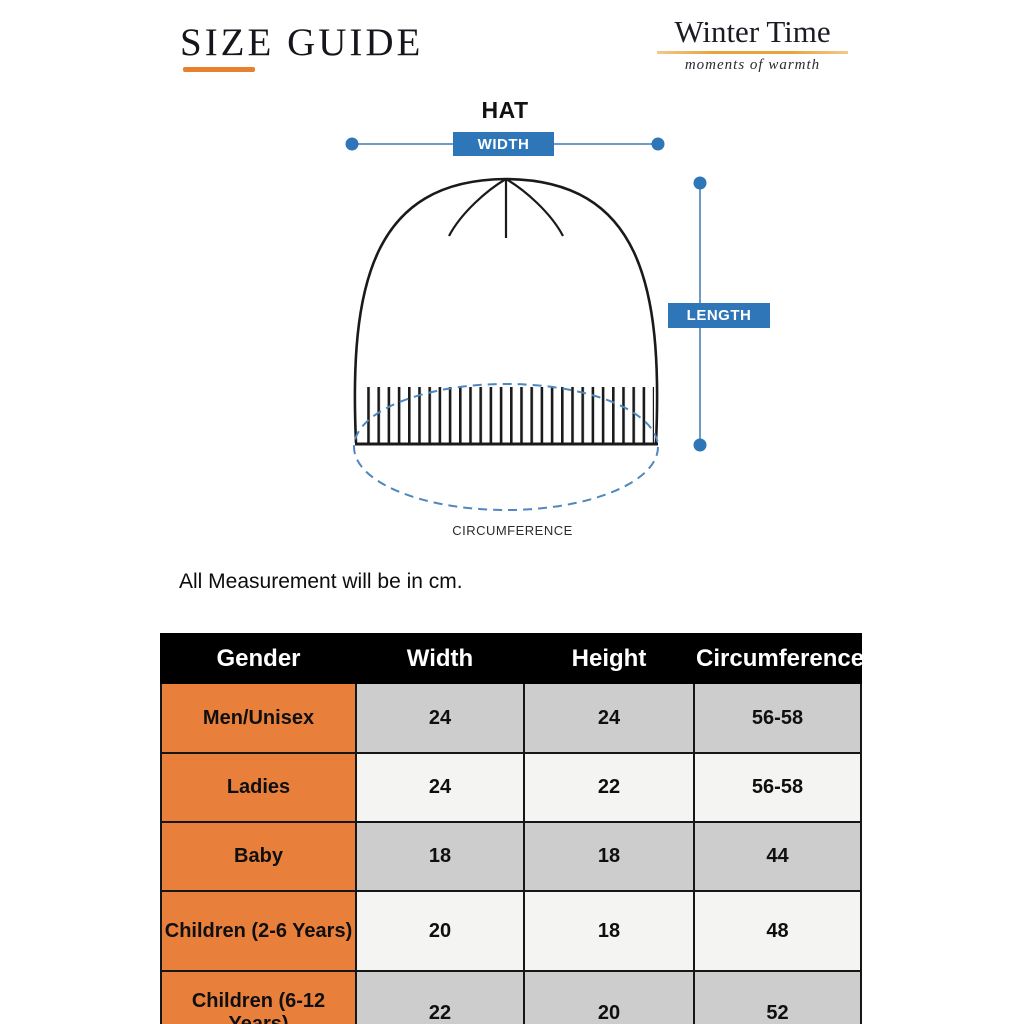 The width and height of the screenshot is (1024, 1024). I want to click on circumference-ellipse, so click(506, 447).